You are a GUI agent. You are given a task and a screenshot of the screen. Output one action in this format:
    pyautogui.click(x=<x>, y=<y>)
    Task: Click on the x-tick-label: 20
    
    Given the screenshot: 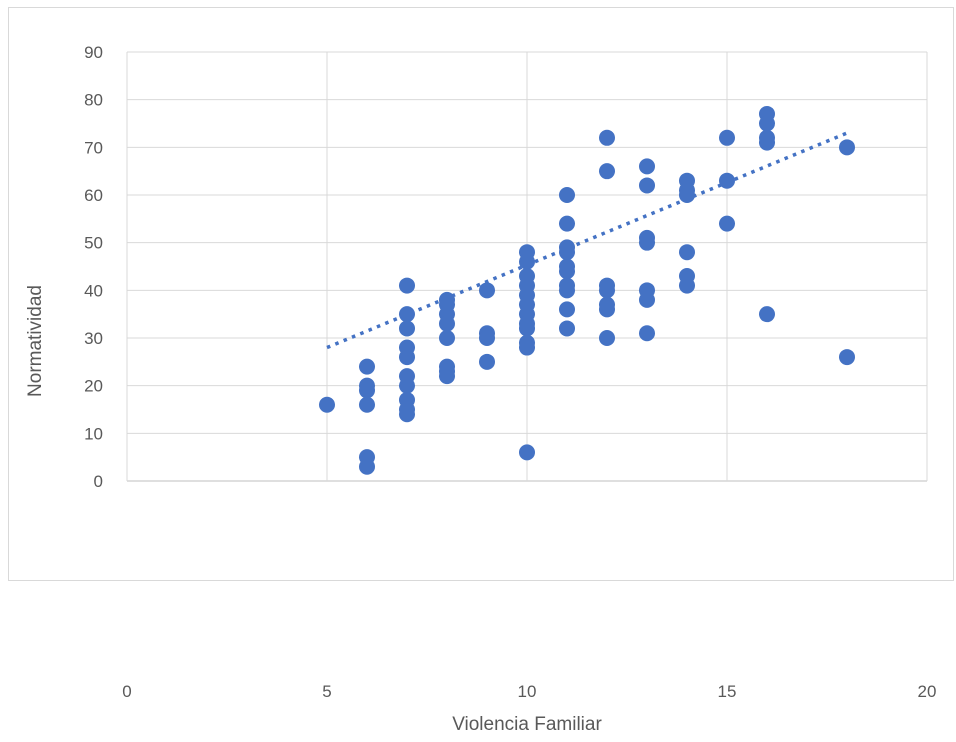 What is the action you would take?
    pyautogui.click(x=927, y=691)
    